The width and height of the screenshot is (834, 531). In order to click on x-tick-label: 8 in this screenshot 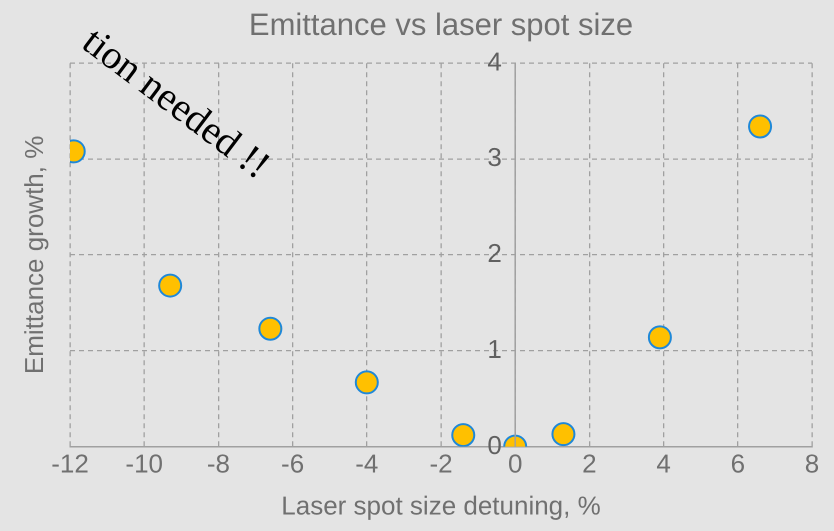, I will do `click(812, 463)`.